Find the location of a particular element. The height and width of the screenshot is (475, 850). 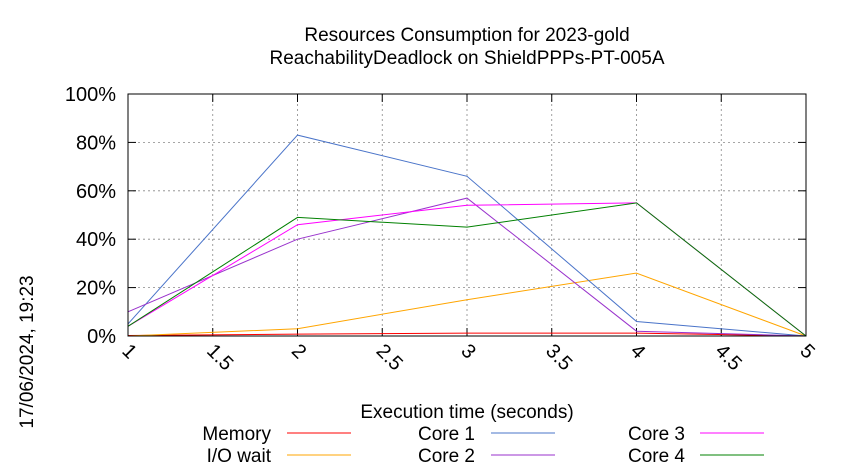

y-tick-label: 40% is located at coordinates (96, 240).